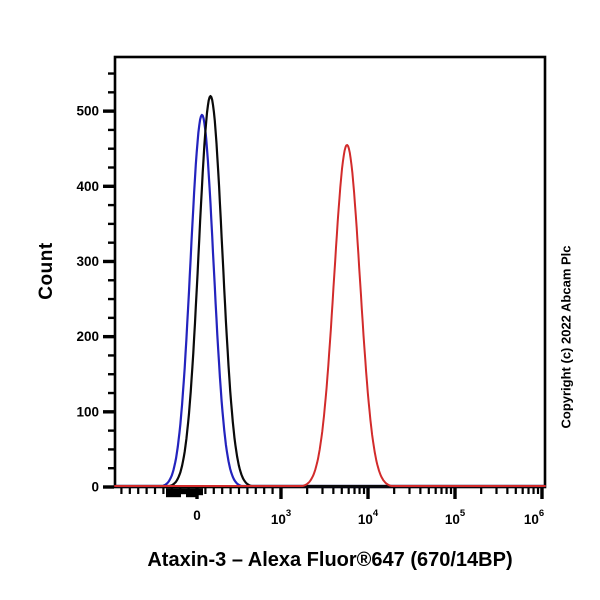  I want to click on x-tick-label: 0, so click(197, 515).